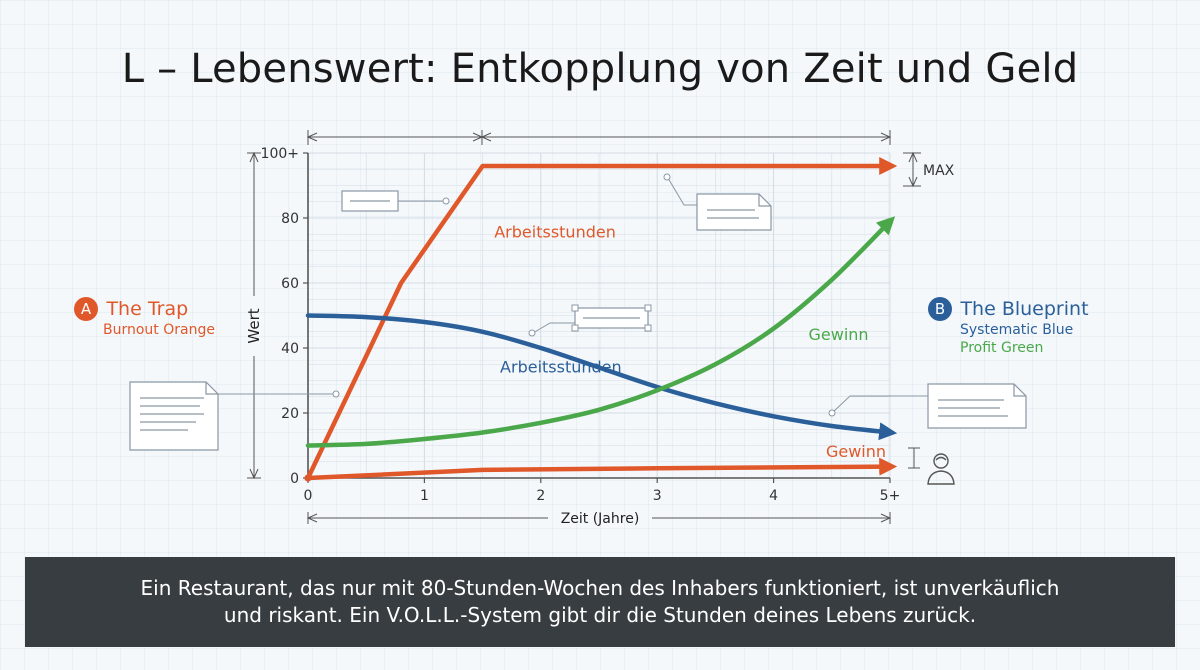 The image size is (1200, 670). I want to click on max-bracket-arrowhead, so click(913, 169).